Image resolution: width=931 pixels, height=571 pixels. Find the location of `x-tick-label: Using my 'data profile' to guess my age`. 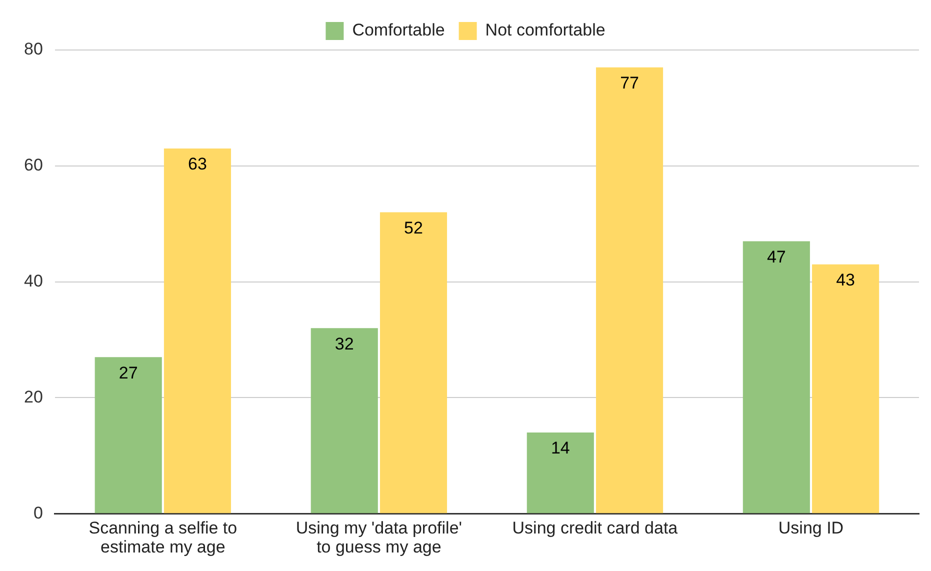

x-tick-label: Using my 'data profile' to guess my age is located at coordinates (379, 537).